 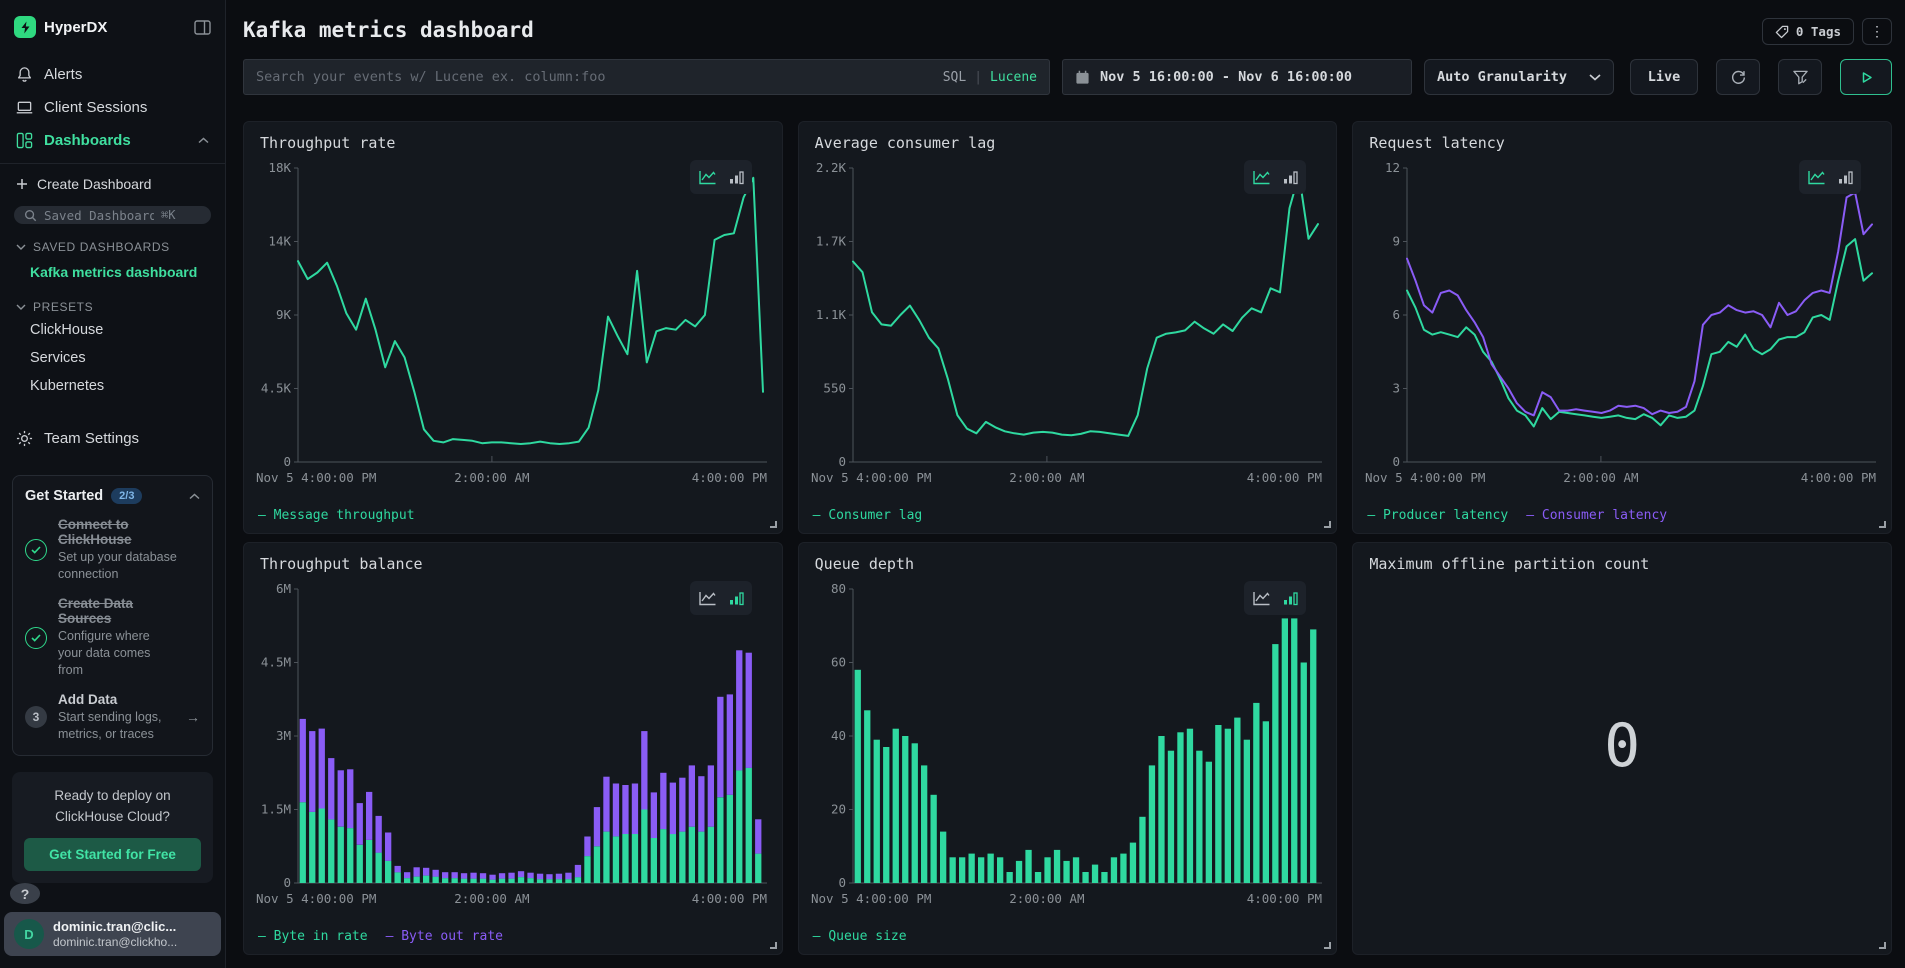 I want to click on live-button: Live, so click(x=1664, y=77).